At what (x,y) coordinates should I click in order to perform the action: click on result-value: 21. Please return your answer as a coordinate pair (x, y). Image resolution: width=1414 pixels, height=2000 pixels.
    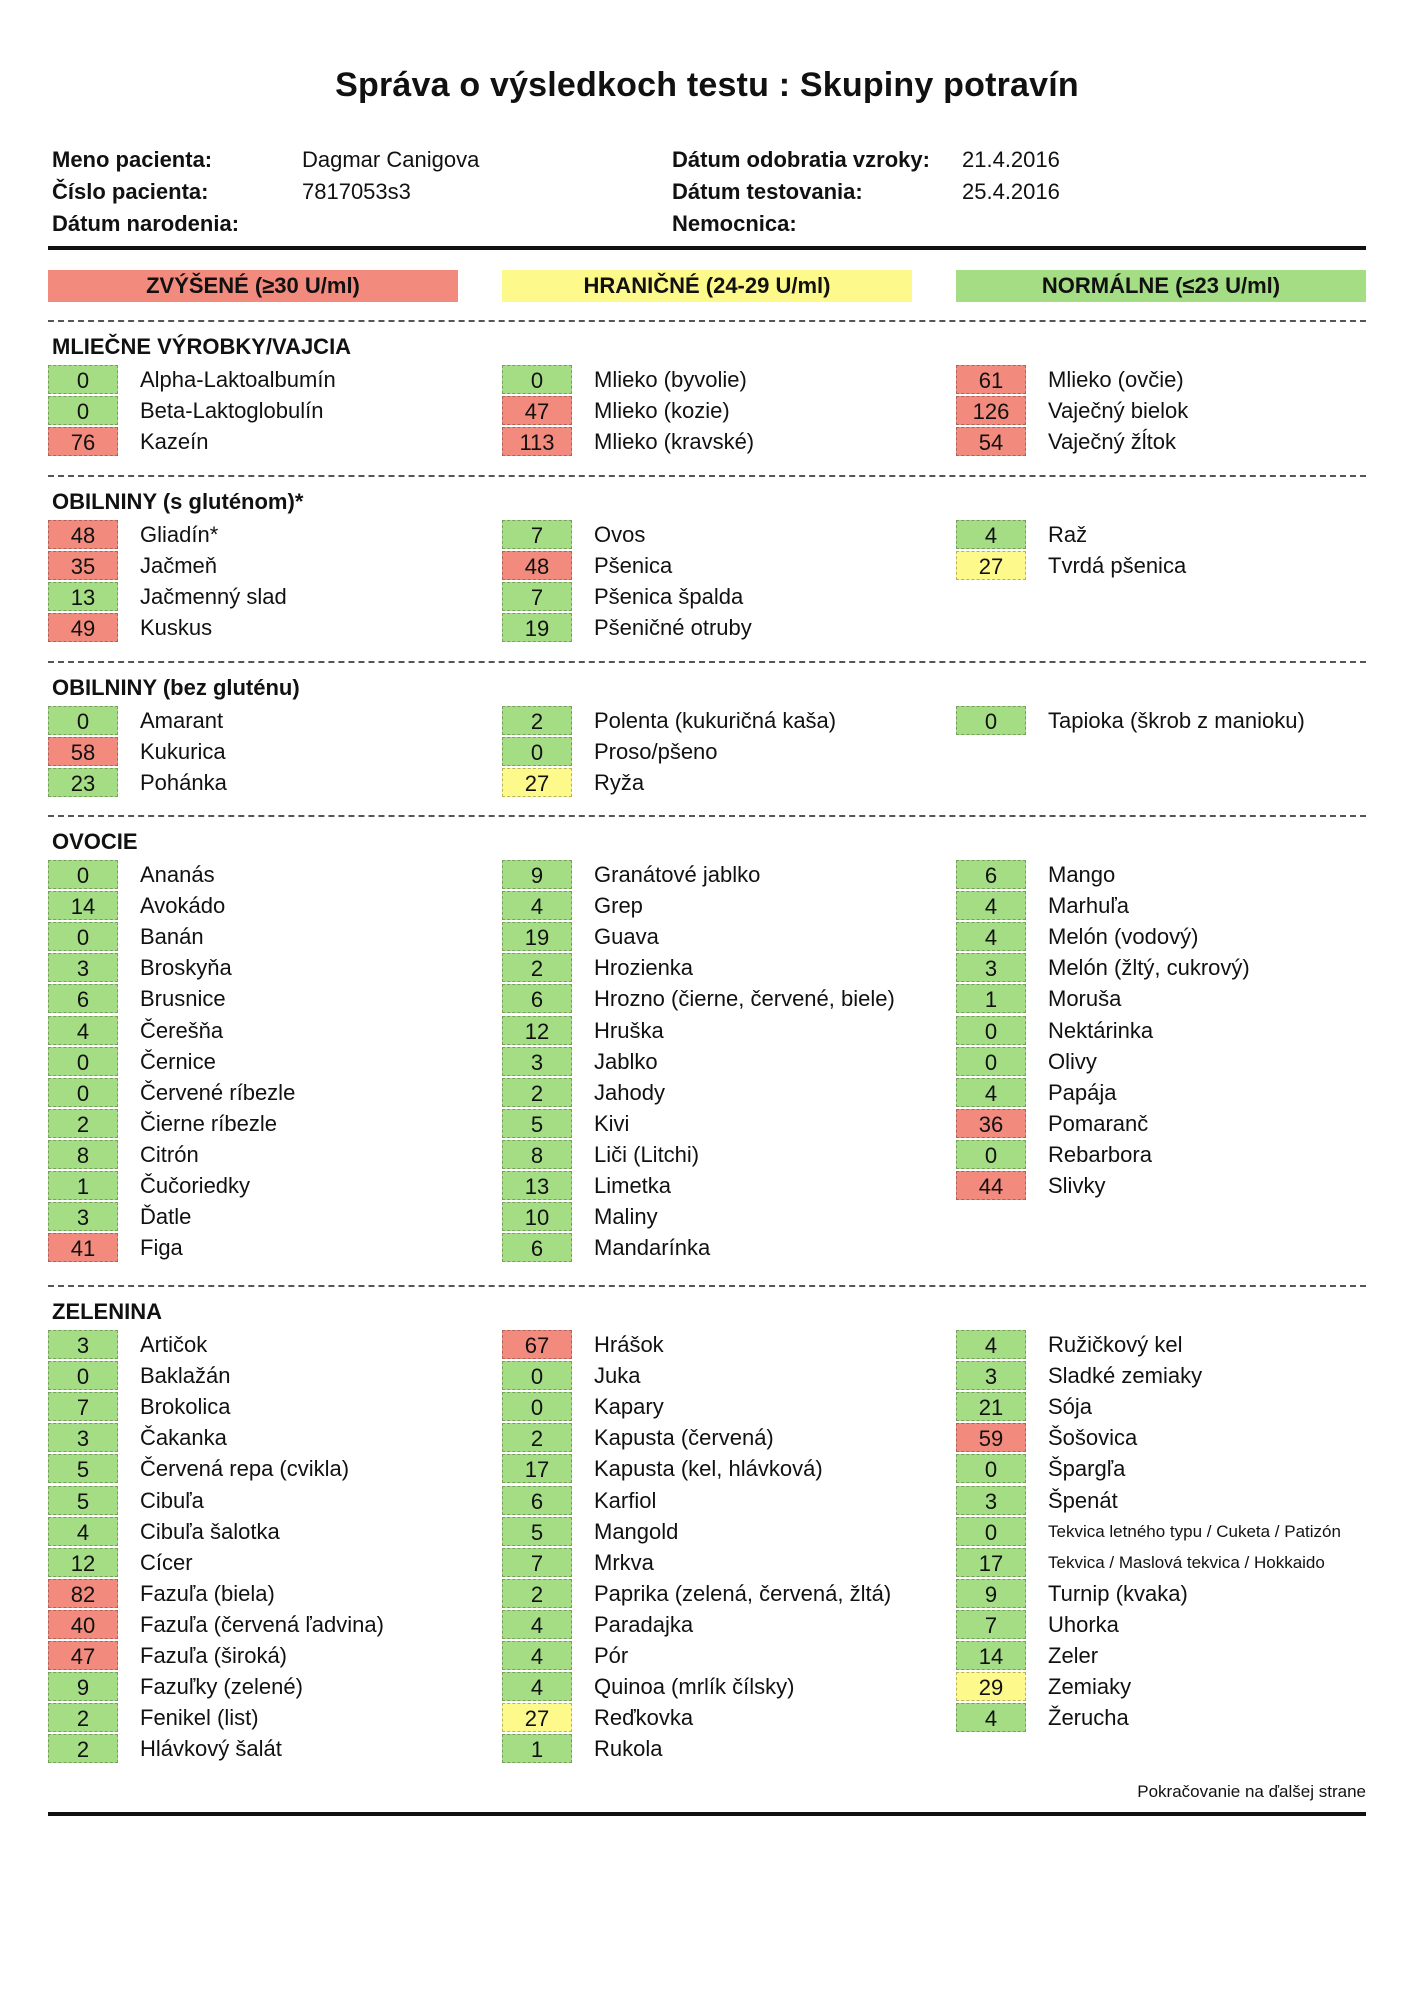
    Looking at the image, I should click on (991, 1407).